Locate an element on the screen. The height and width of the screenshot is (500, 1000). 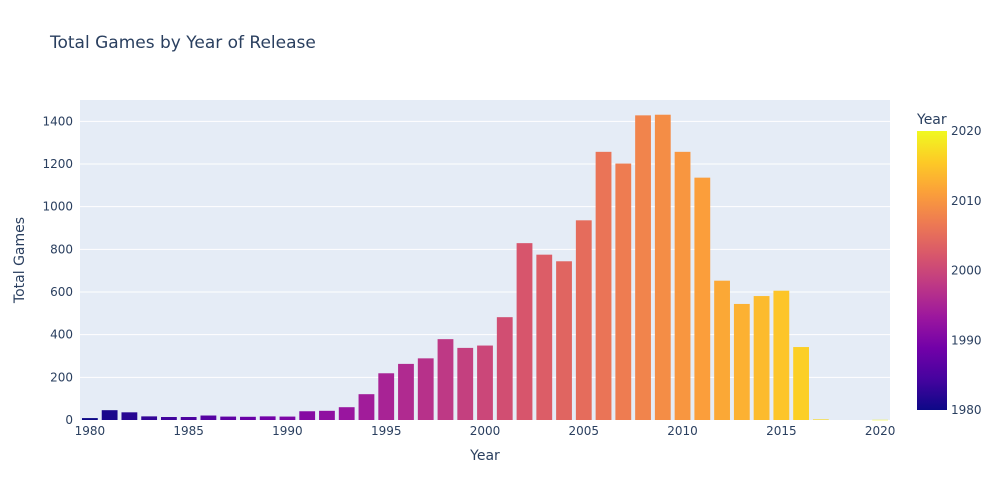
bar-1994 is located at coordinates (366, 407).